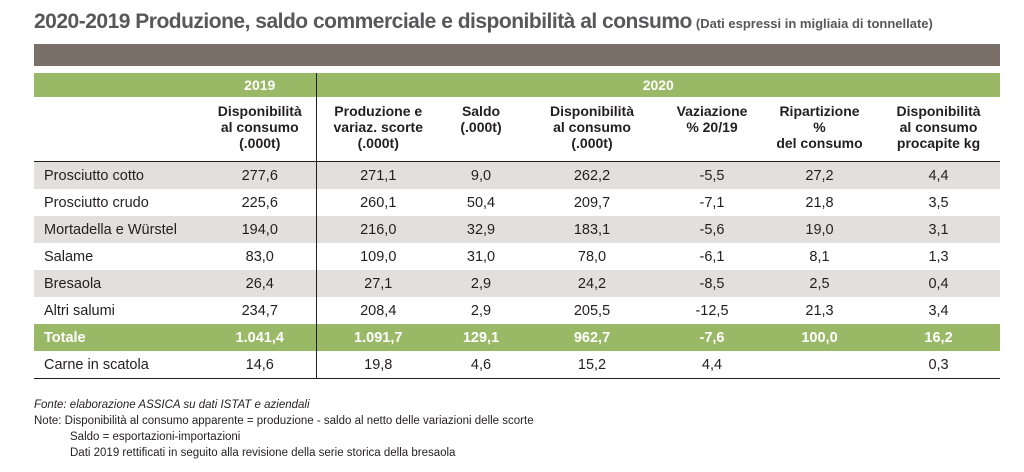 Image resolution: width=1024 pixels, height=472 pixels. Describe the element at coordinates (260, 175) in the screenshot. I see `table-cell: 277,6` at that location.